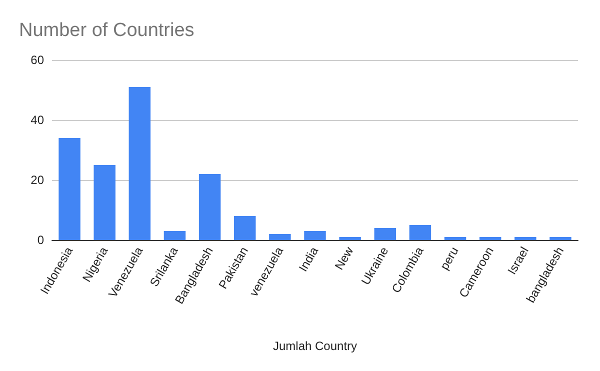 The image size is (600, 371). What do you see at coordinates (106, 30) in the screenshot?
I see `chart-title: Number of Countries` at bounding box center [106, 30].